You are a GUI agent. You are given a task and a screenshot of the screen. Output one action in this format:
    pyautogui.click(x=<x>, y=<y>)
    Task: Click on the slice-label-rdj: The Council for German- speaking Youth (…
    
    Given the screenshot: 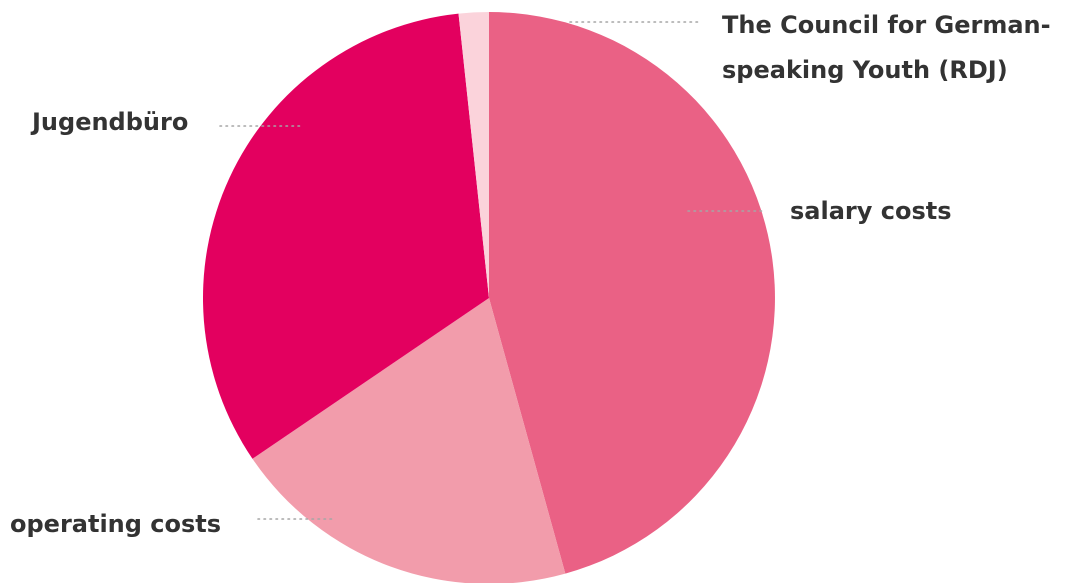 What is the action you would take?
    pyautogui.click(x=890, y=47)
    